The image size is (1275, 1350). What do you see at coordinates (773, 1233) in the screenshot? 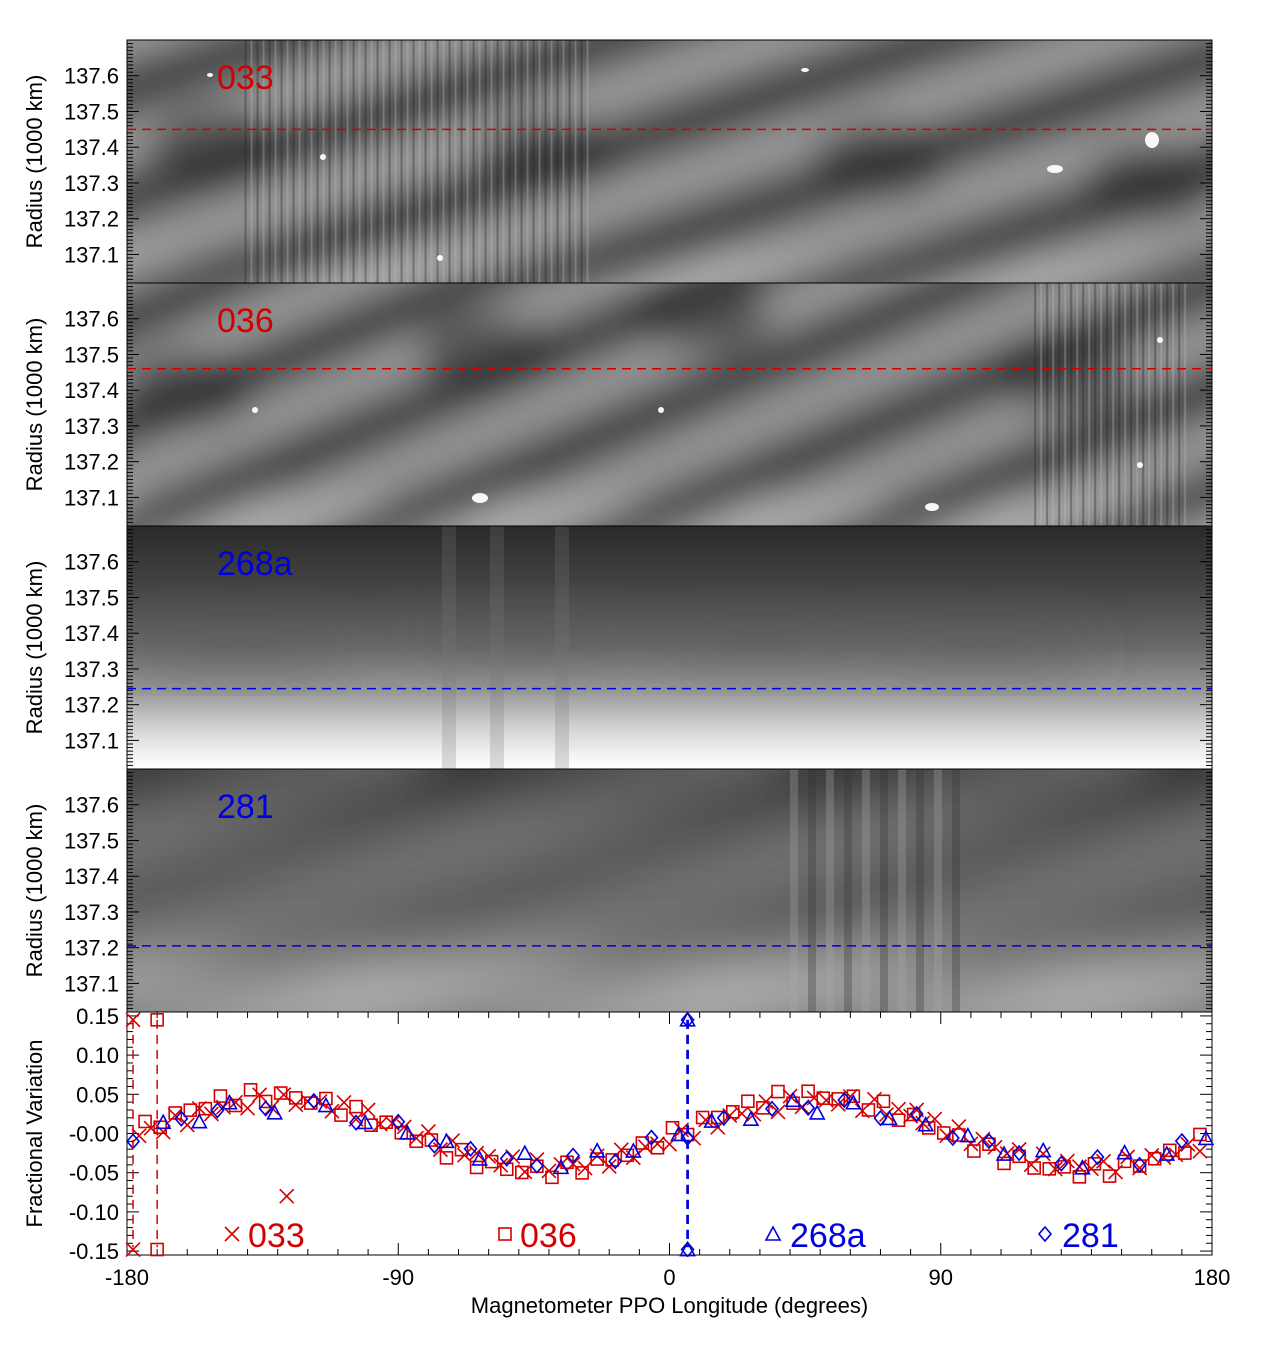
I see `legend-marker-268a` at bounding box center [773, 1233].